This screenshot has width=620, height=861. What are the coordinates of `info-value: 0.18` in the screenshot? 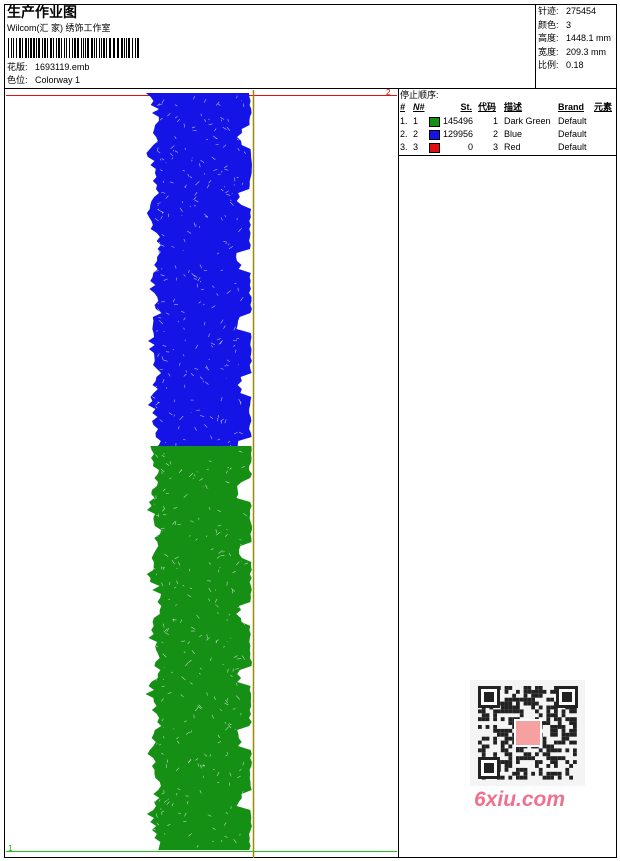 It's located at (575, 65).